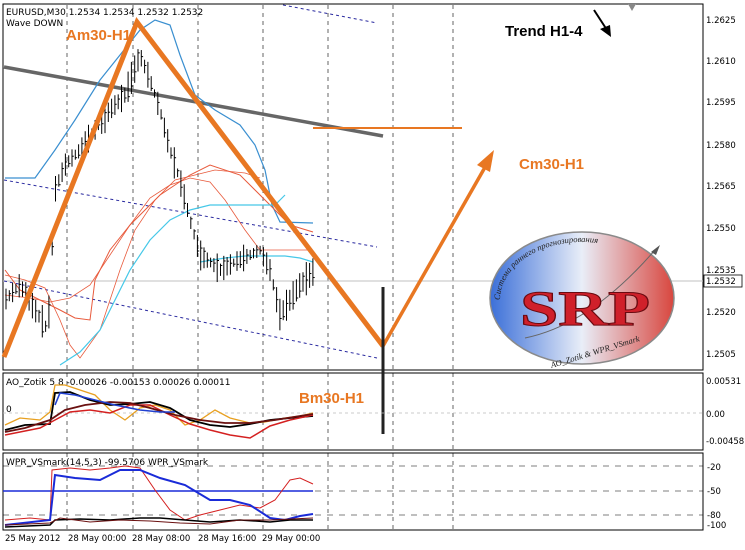 The image size is (745, 550). What do you see at coordinates (97, 539) in the screenshot?
I see `time-tick: 28 May 00:00` at bounding box center [97, 539].